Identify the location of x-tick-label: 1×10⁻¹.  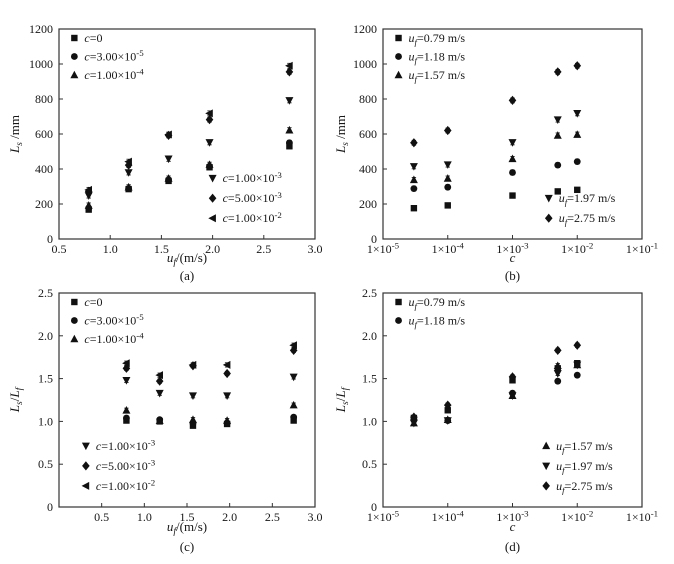
(642, 248).